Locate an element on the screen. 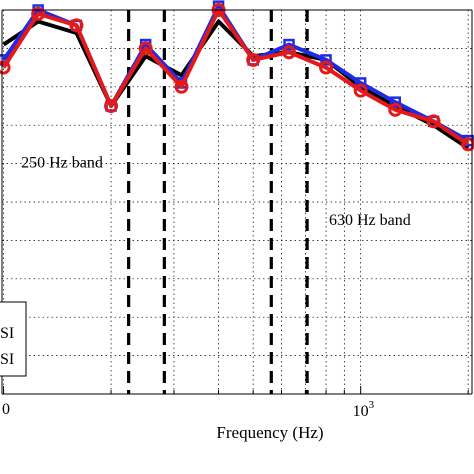 This screenshot has height=474, width=474. x-tick-base: 10 is located at coordinates (361, 411).